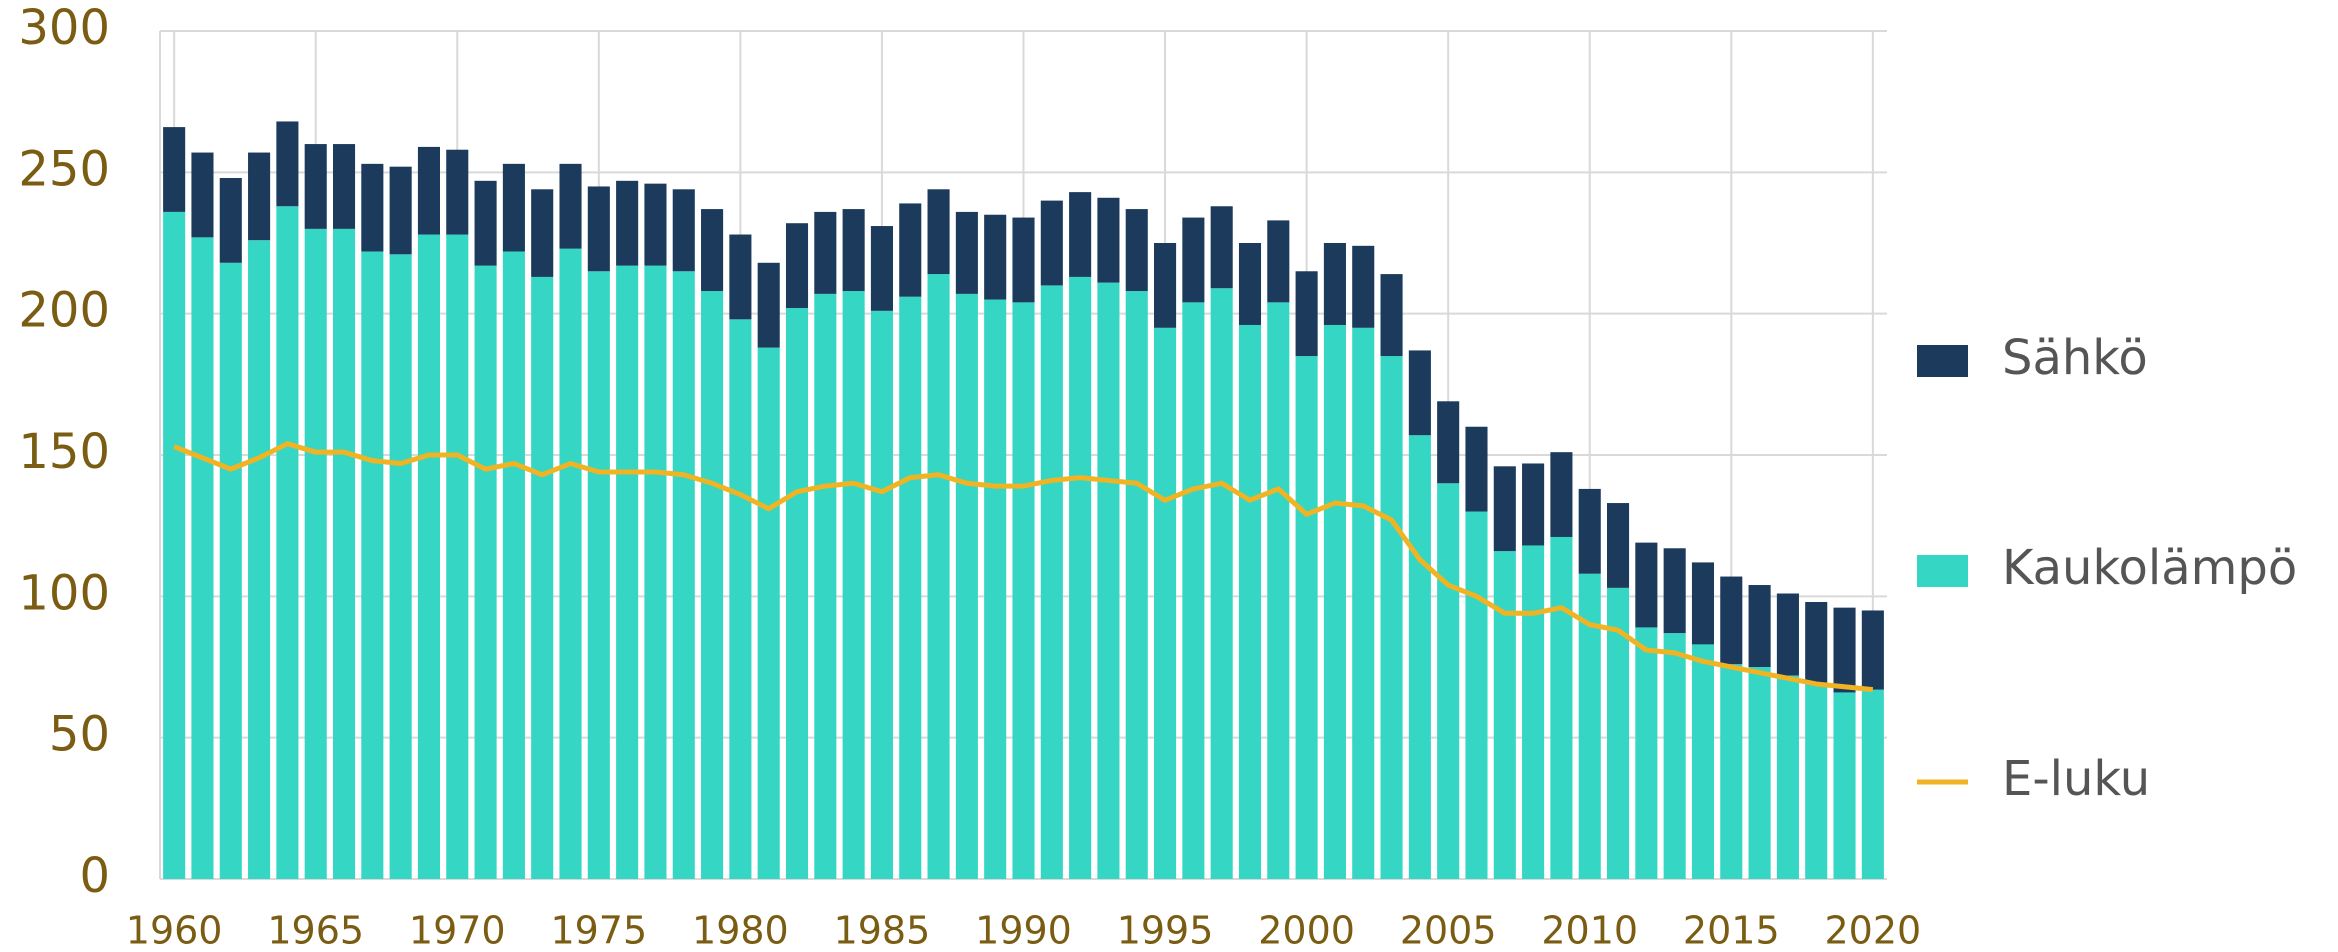  I want to click on x-tick-label: 1975, so click(598, 930).